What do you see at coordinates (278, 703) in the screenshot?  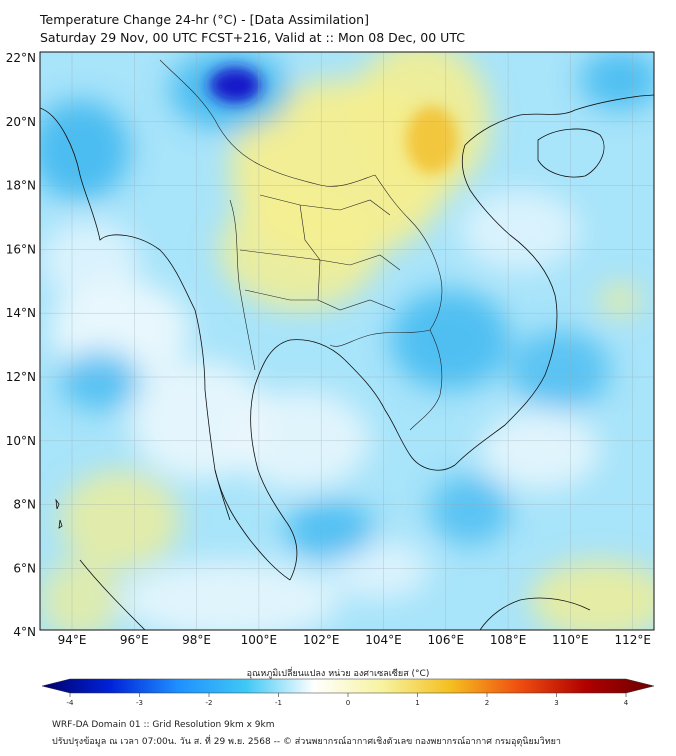 I see `colorbar-tick: -1` at bounding box center [278, 703].